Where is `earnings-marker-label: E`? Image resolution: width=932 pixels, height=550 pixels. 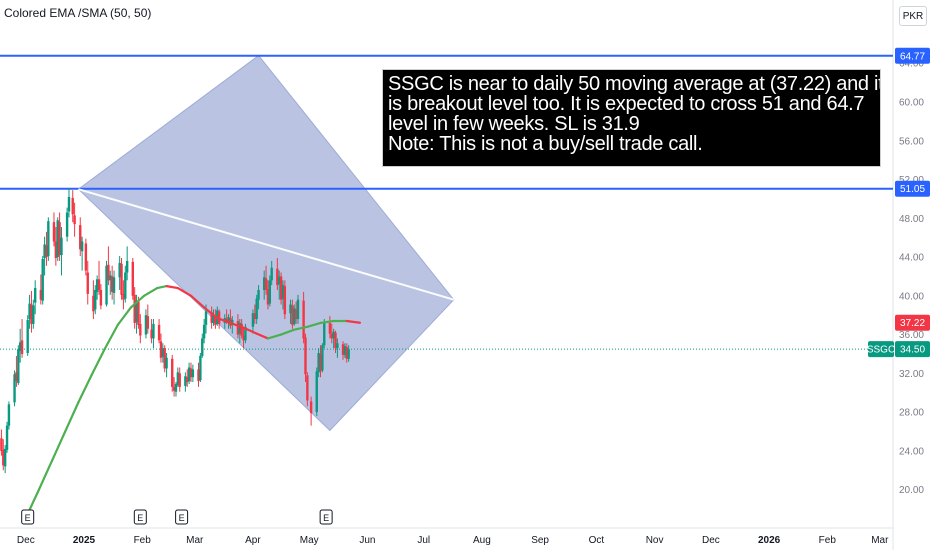 earnings-marker-label: E is located at coordinates (28, 518).